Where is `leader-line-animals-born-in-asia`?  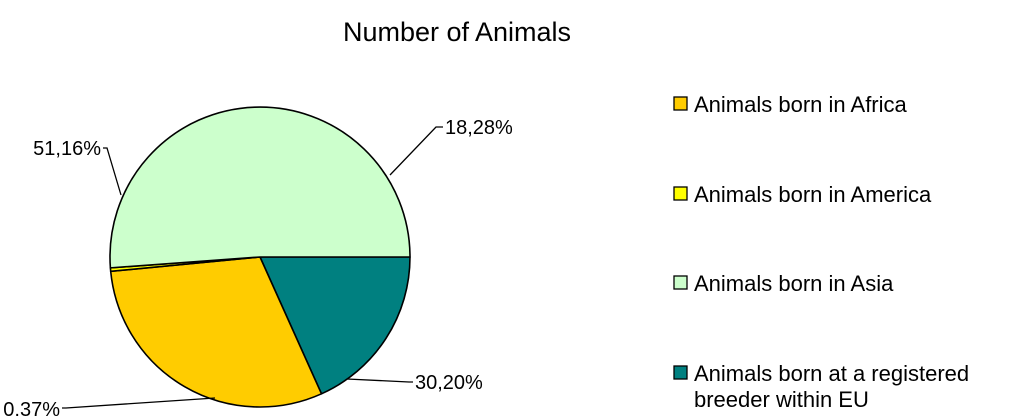
leader-line-animals-born-in-asia is located at coordinates (112, 171).